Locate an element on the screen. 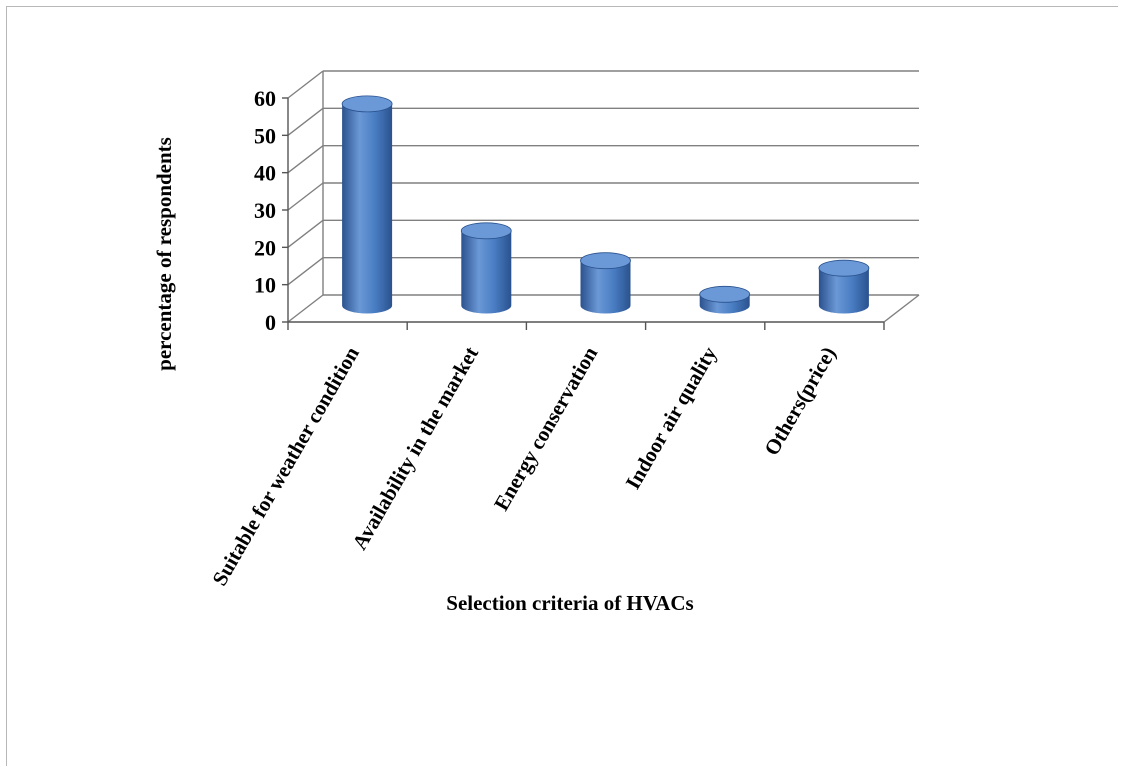 The width and height of the screenshot is (1123, 767). y-tick-label: 20 is located at coordinates (265, 247).